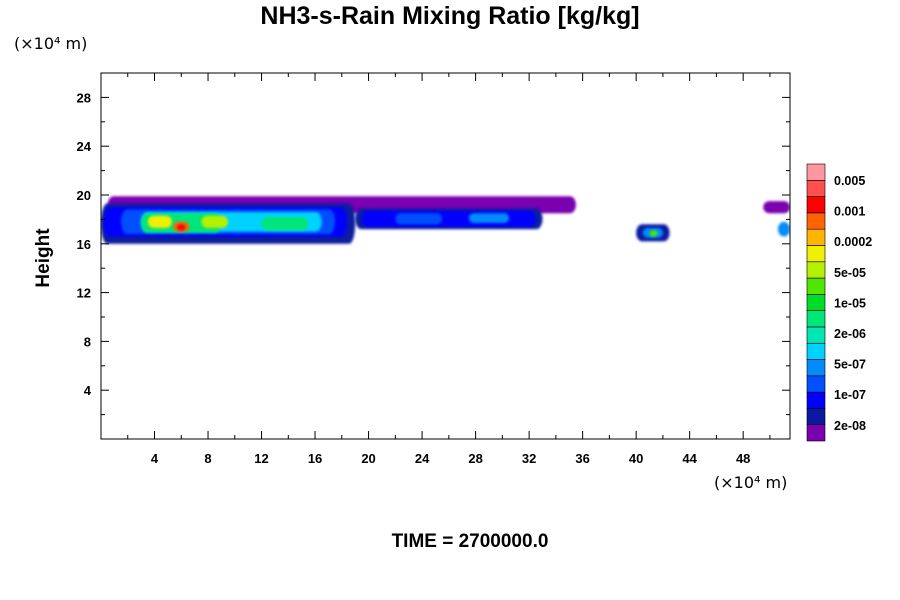 The height and width of the screenshot is (600, 900). Describe the element at coordinates (261, 458) in the screenshot. I see `x-tick-label: 12` at that location.